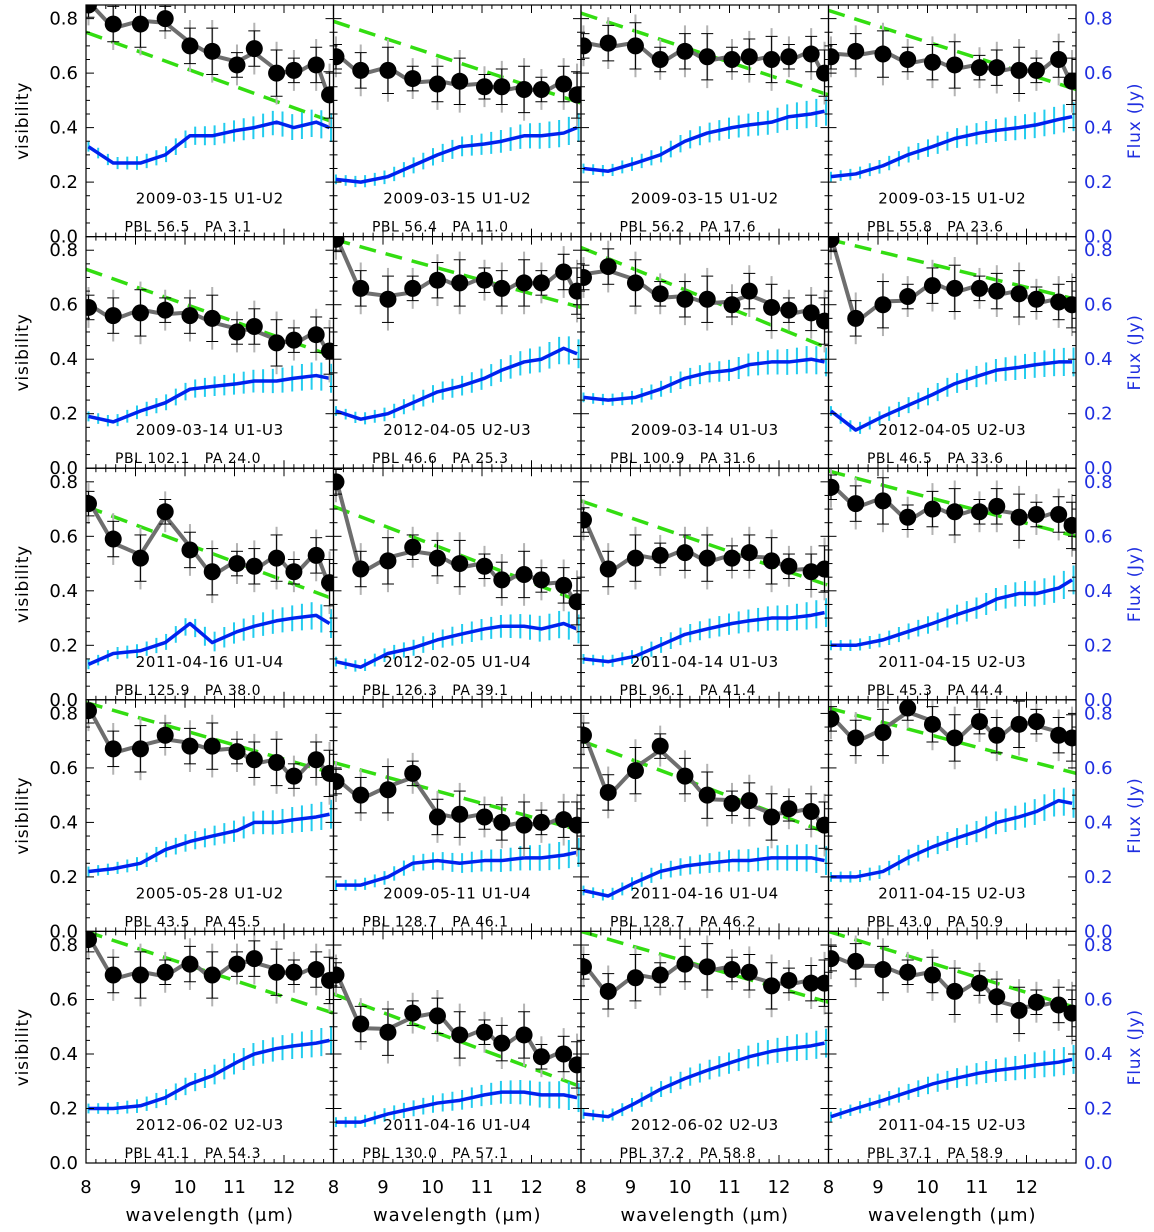 This screenshot has height=1232, width=1154. What do you see at coordinates (152, 691) in the screenshot?
I see `pbl-label: PBL 125.9` at bounding box center [152, 691].